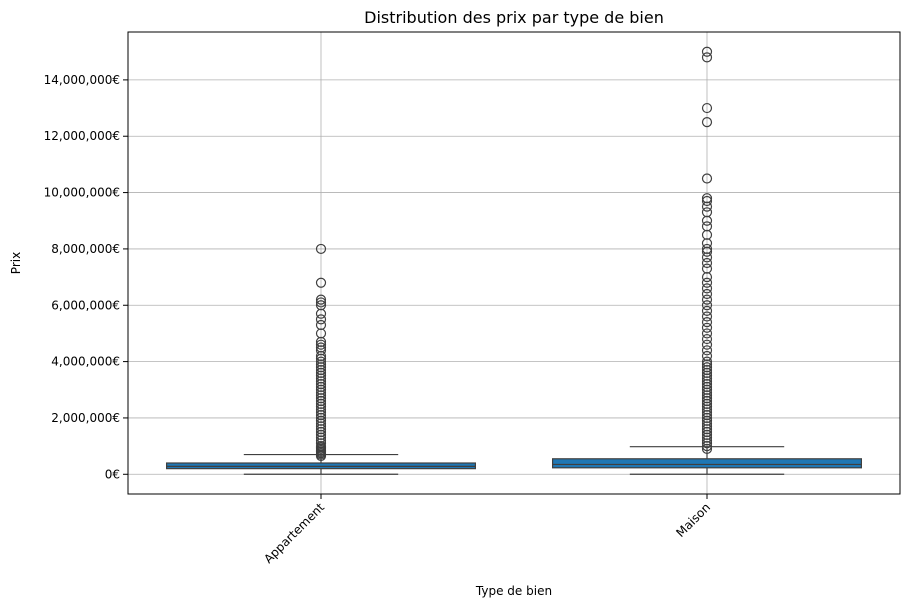 The height and width of the screenshot is (608, 911). Describe the element at coordinates (85, 305) in the screenshot. I see `y-tick-label: 6,000,000€` at that location.